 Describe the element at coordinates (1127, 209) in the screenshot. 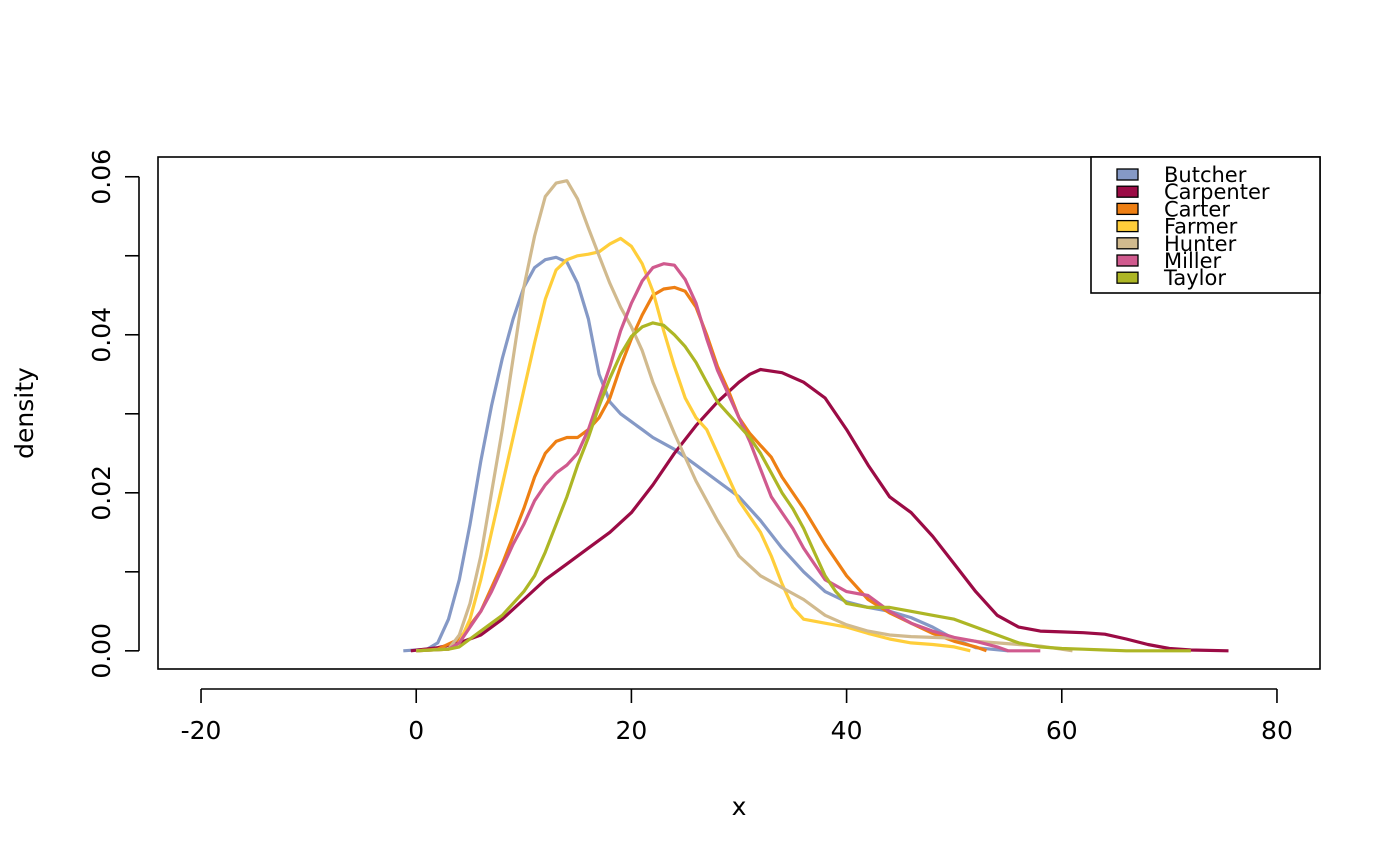

I see `legend-swatch-carter` at that location.